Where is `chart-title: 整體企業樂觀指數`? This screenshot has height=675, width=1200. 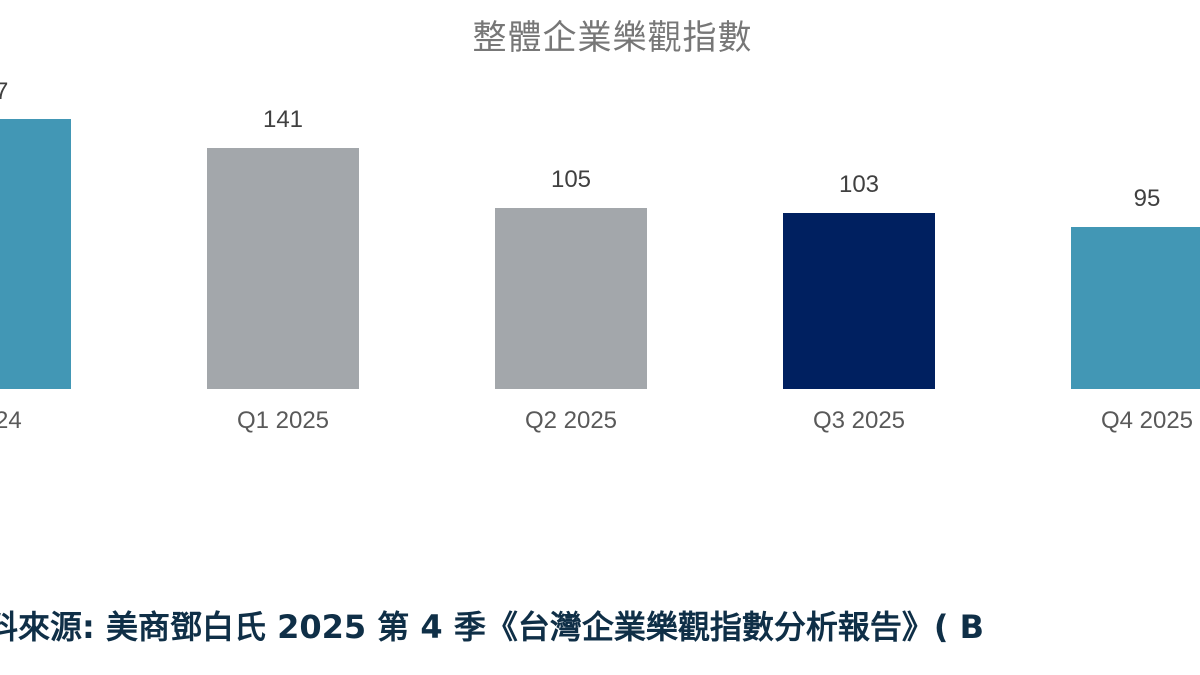 chart-title: 整體企業樂觀指數 is located at coordinates (612, 38).